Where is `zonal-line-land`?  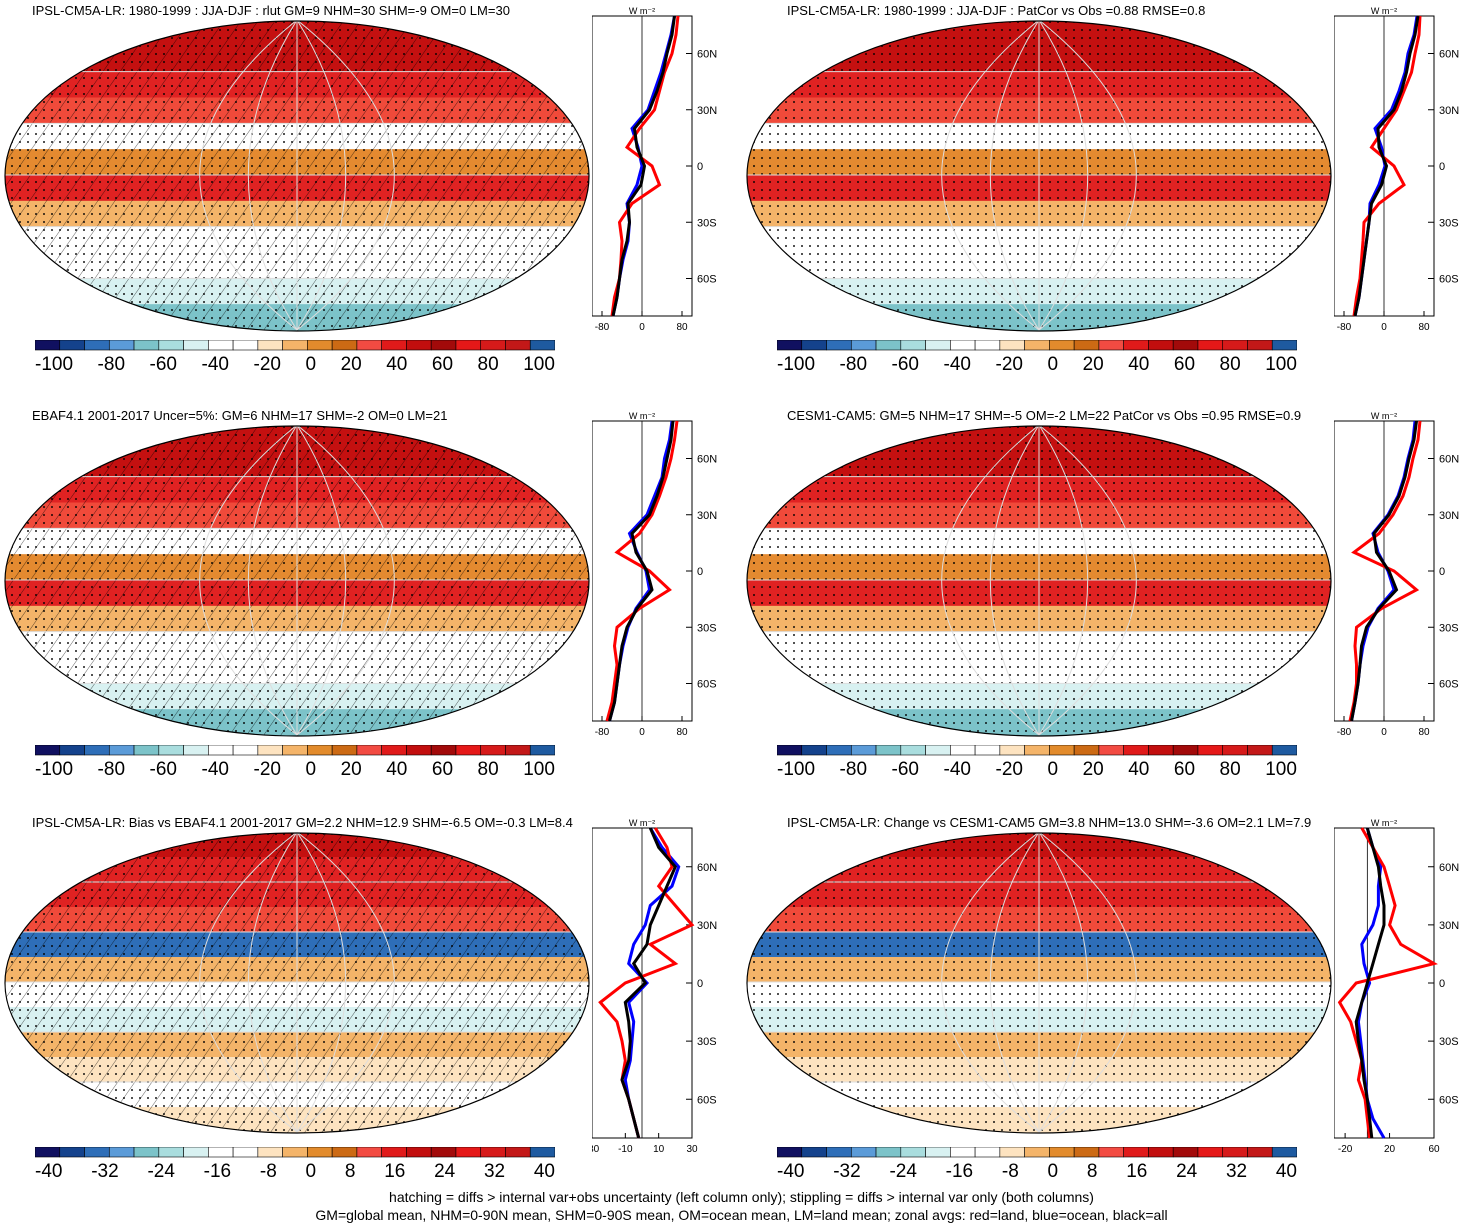 zonal-line-land is located at coordinates (1387, 166).